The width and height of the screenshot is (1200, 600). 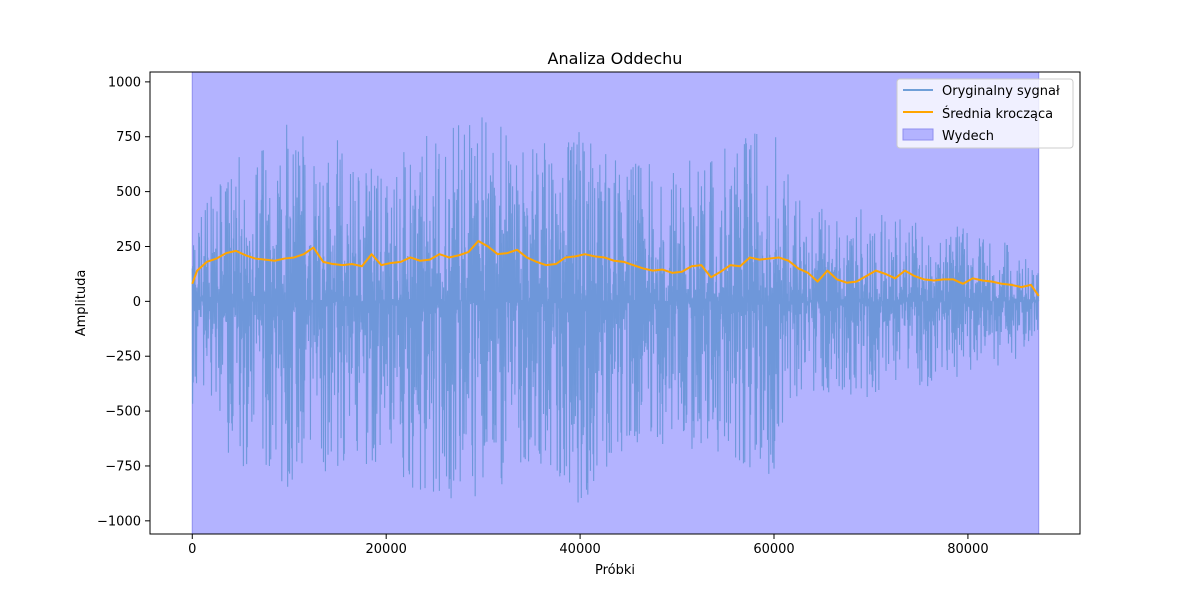 I want to click on y-tick-label: −750, so click(x=123, y=466).